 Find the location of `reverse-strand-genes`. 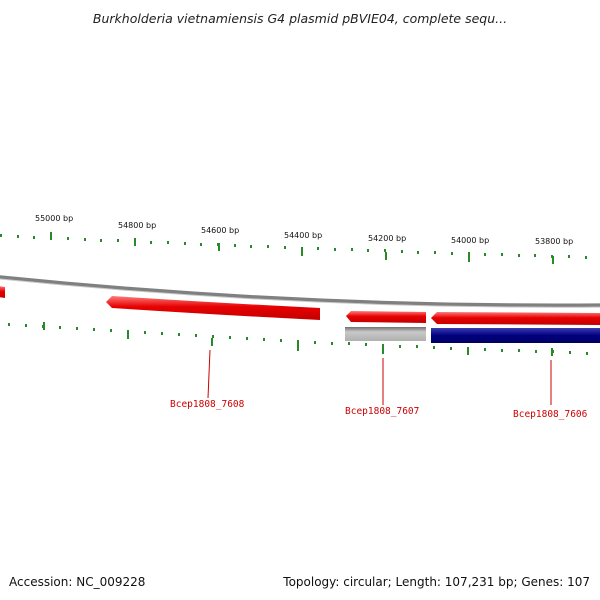

reverse-strand-genes is located at coordinates (472, 335).